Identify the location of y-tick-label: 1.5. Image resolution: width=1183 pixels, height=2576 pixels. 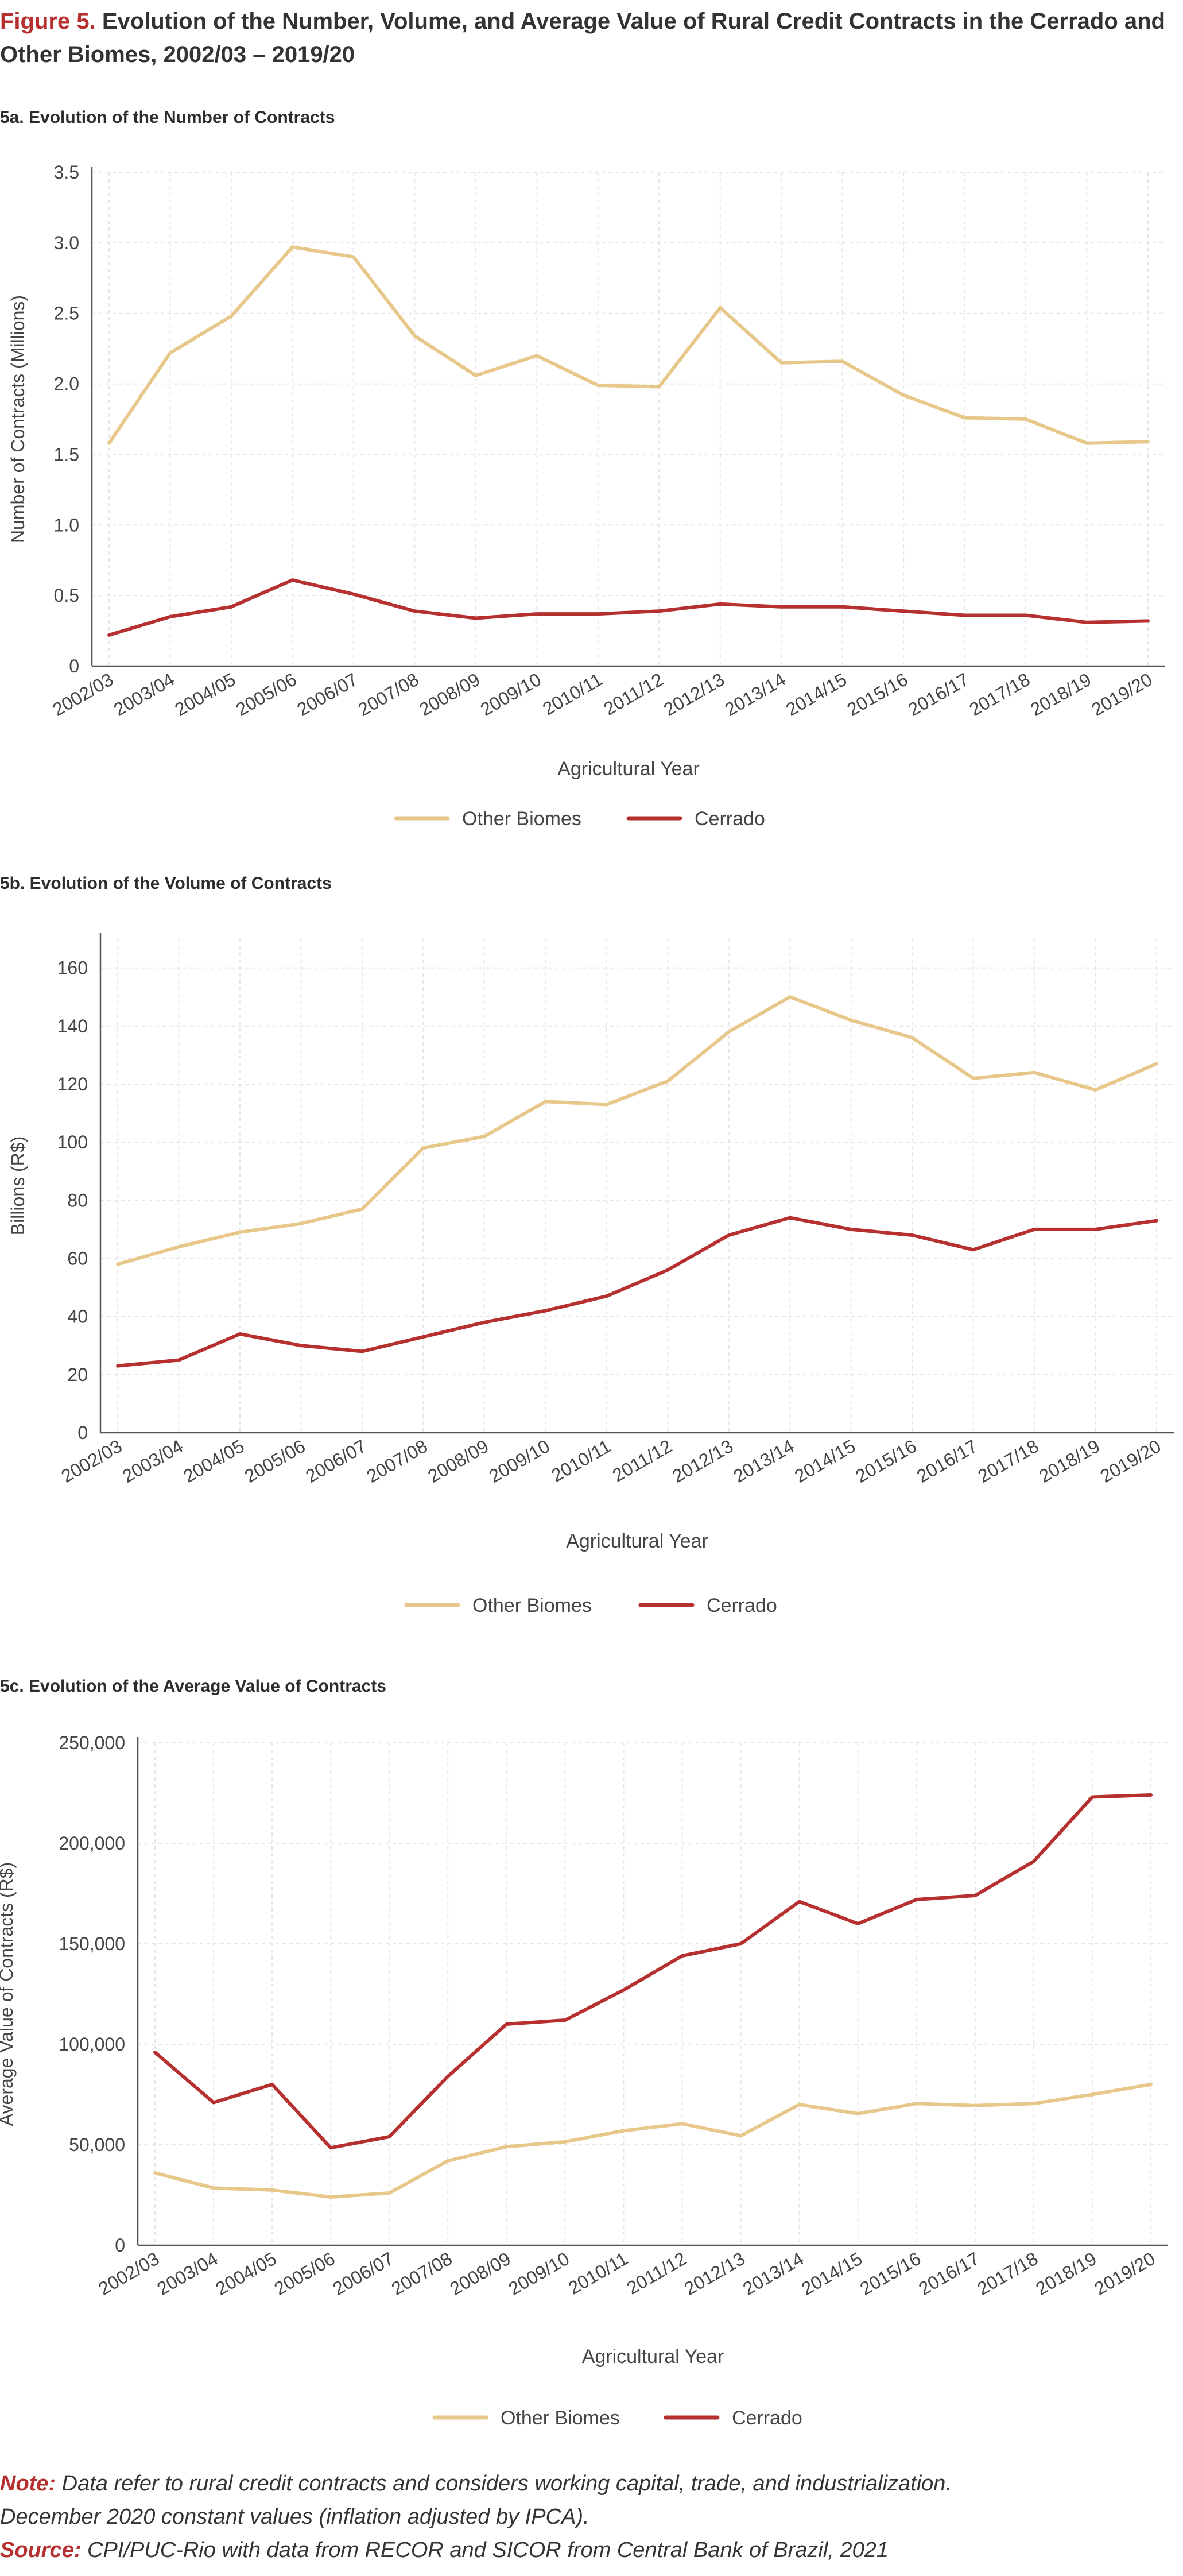
(66, 454).